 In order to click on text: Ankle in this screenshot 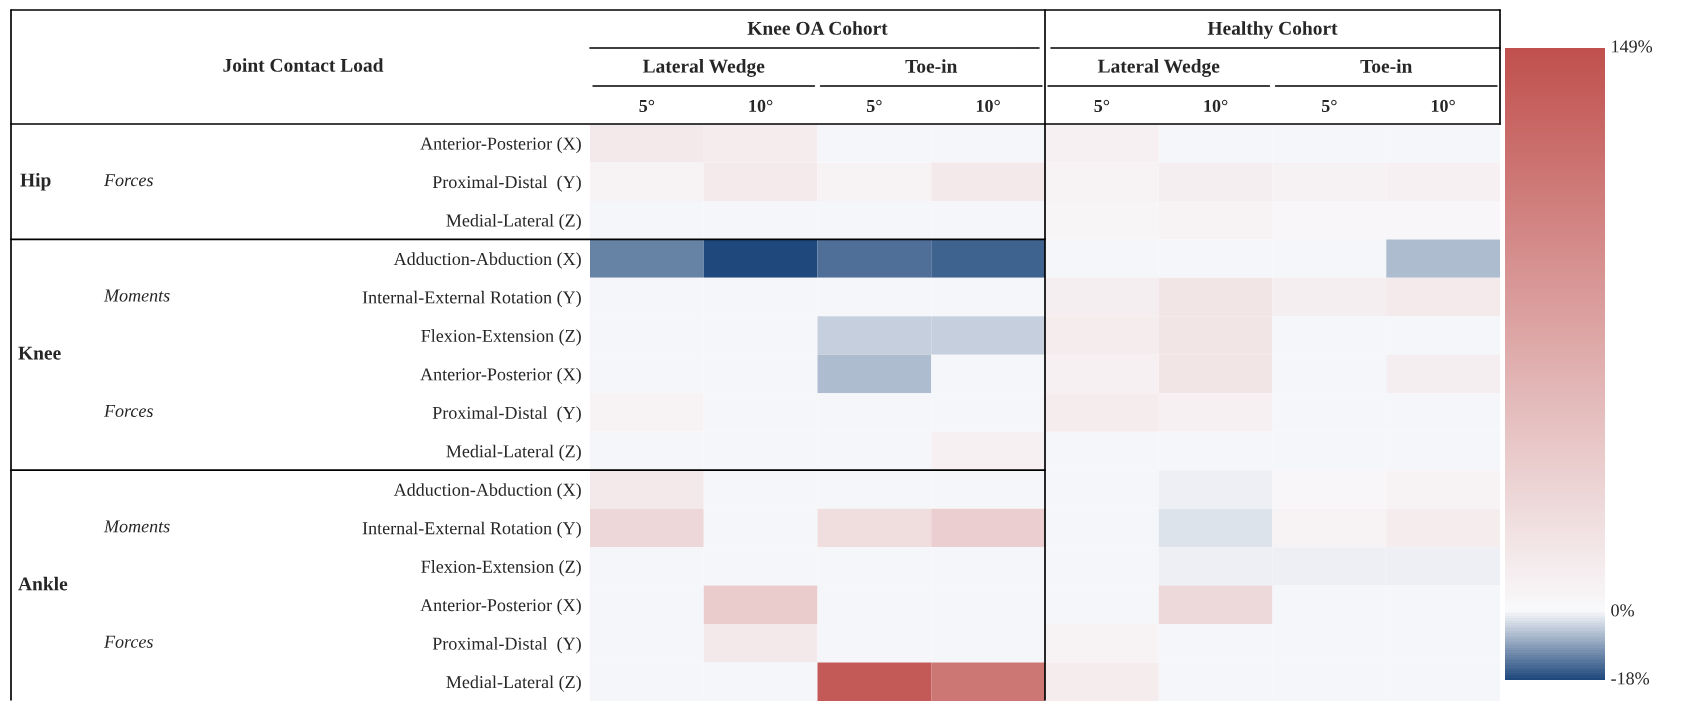, I will do `click(43, 583)`.